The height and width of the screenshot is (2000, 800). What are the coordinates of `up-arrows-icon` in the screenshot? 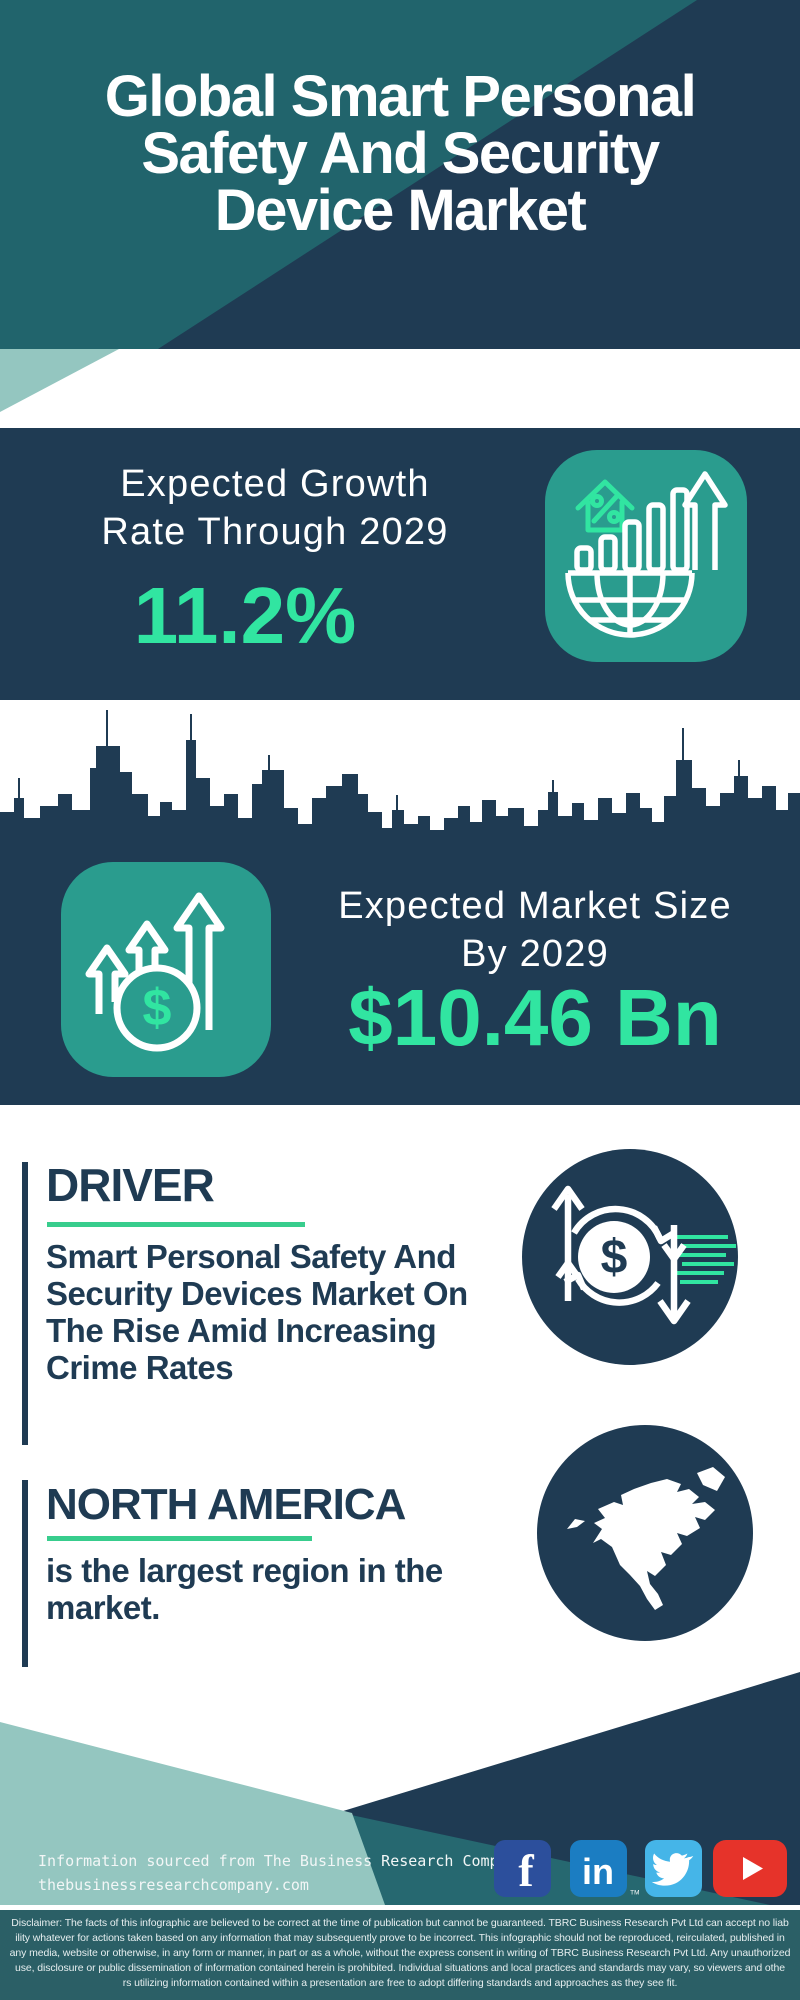 It's located at (155, 961).